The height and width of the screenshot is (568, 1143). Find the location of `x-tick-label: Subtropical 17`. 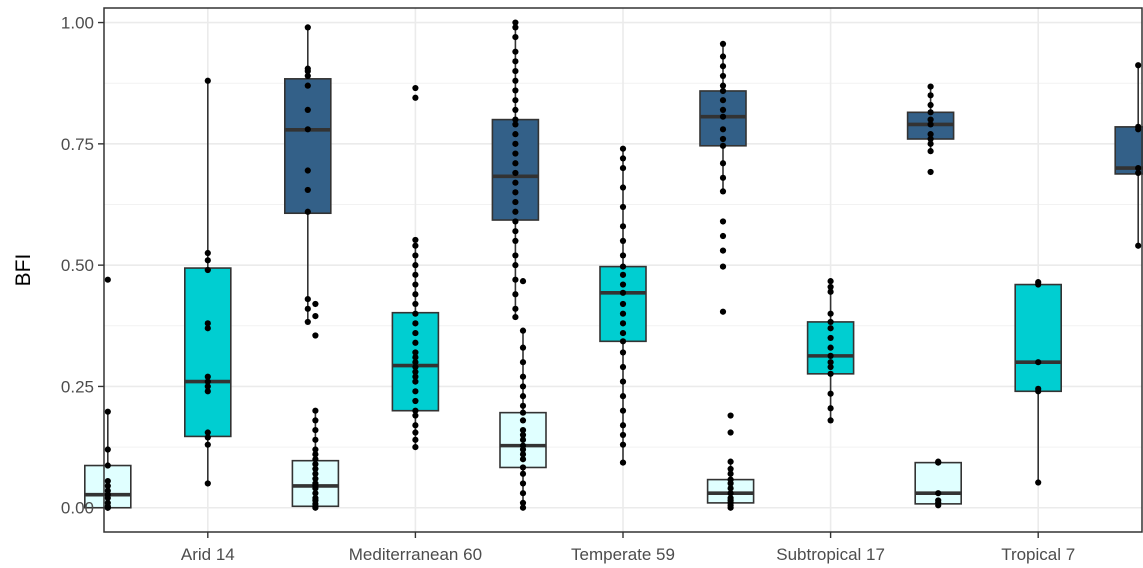

x-tick-label: Subtropical 17 is located at coordinates (830, 554).